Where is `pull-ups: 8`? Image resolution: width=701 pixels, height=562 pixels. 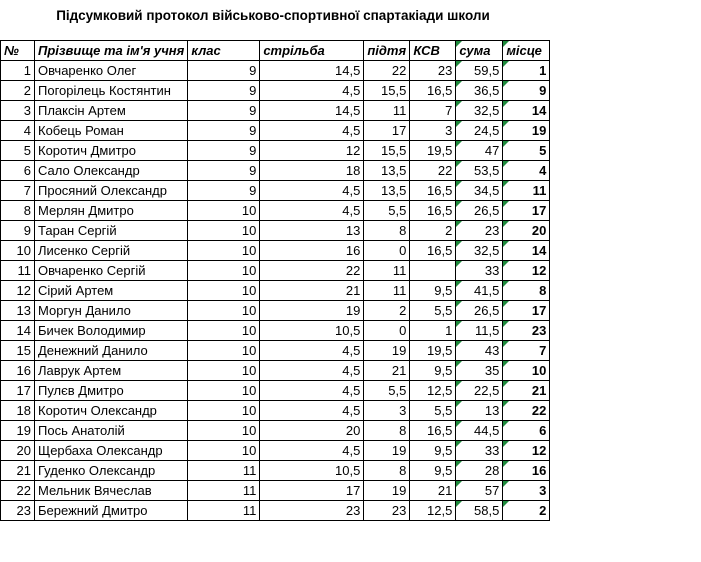 pull-ups: 8 is located at coordinates (387, 430).